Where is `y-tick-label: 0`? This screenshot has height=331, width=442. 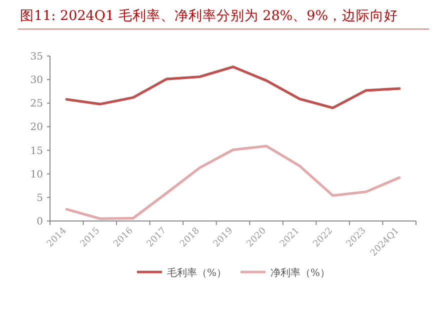
y-tick-label: 0 is located at coordinates (39, 222).